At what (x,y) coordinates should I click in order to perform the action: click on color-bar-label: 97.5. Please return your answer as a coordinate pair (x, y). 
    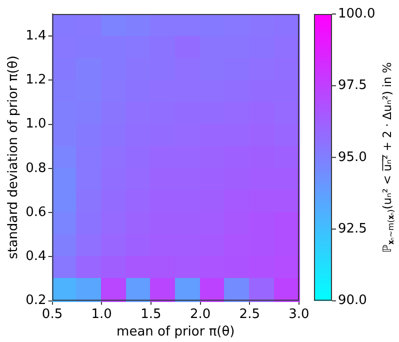
    Looking at the image, I should click on (352, 86).